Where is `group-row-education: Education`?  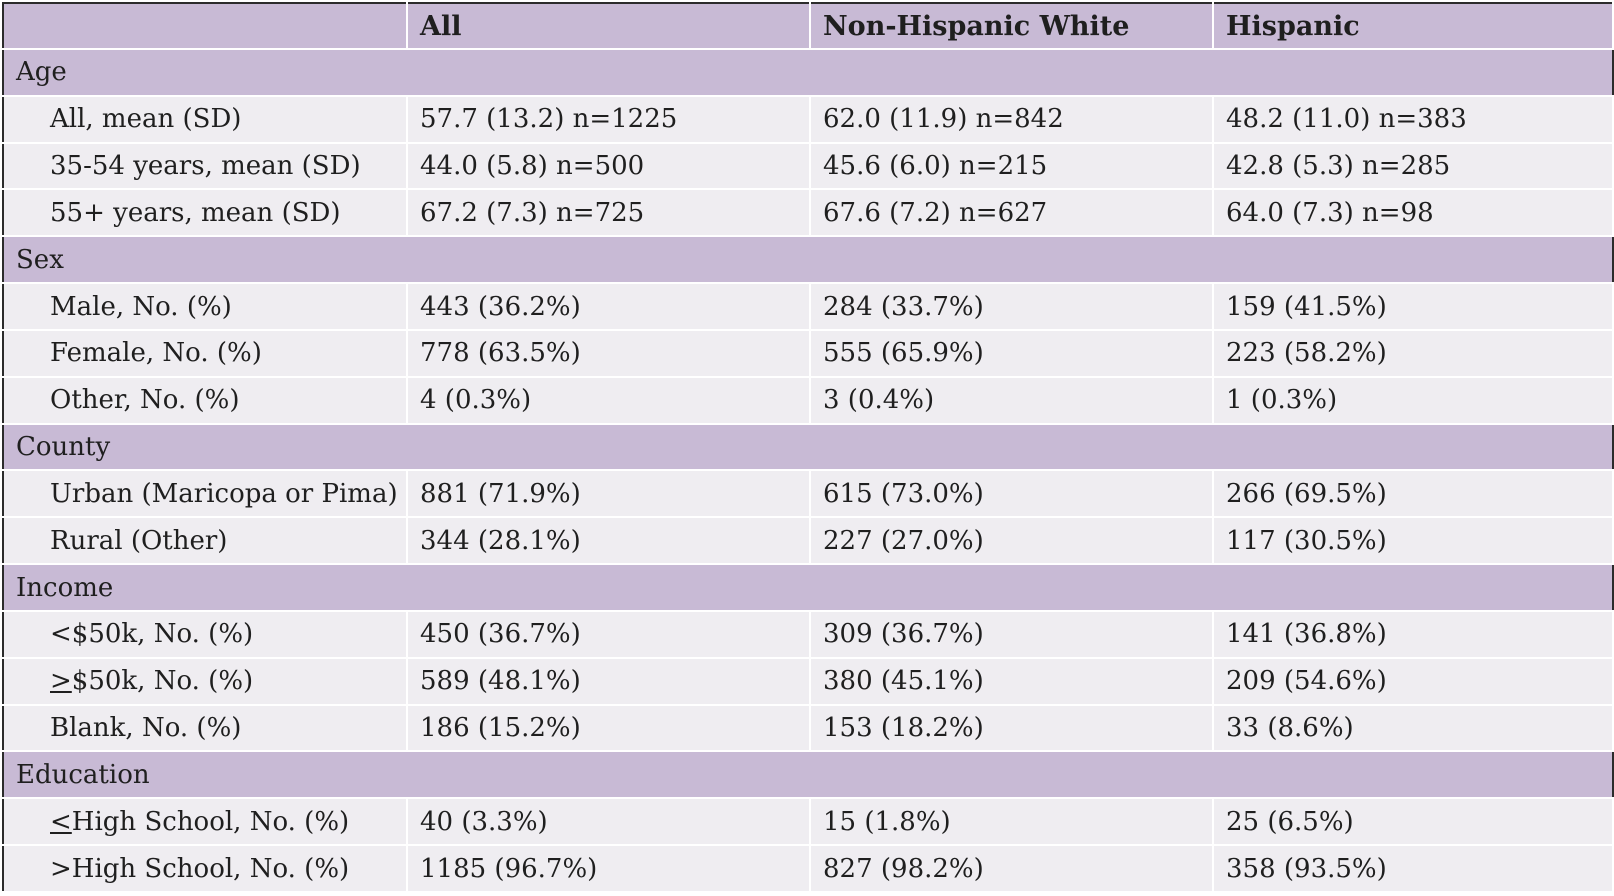 group-row-education: Education is located at coordinates (808, 775).